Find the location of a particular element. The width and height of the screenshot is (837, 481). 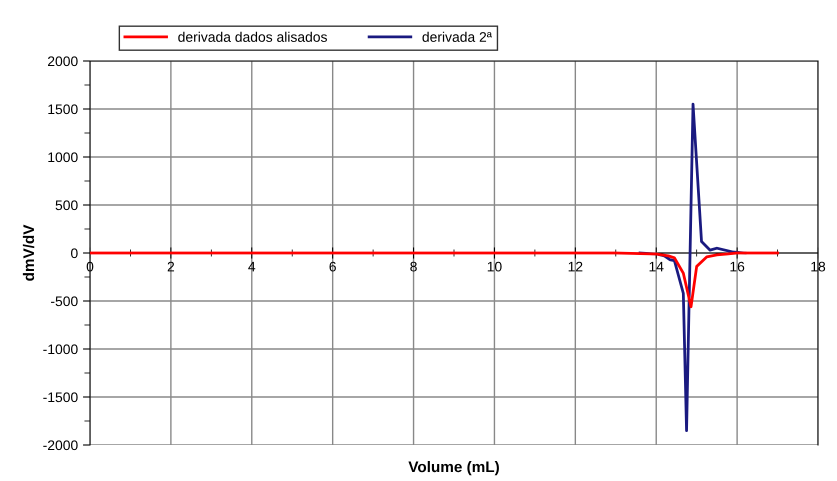

legend-label: derivada 2ª is located at coordinates (457, 37).